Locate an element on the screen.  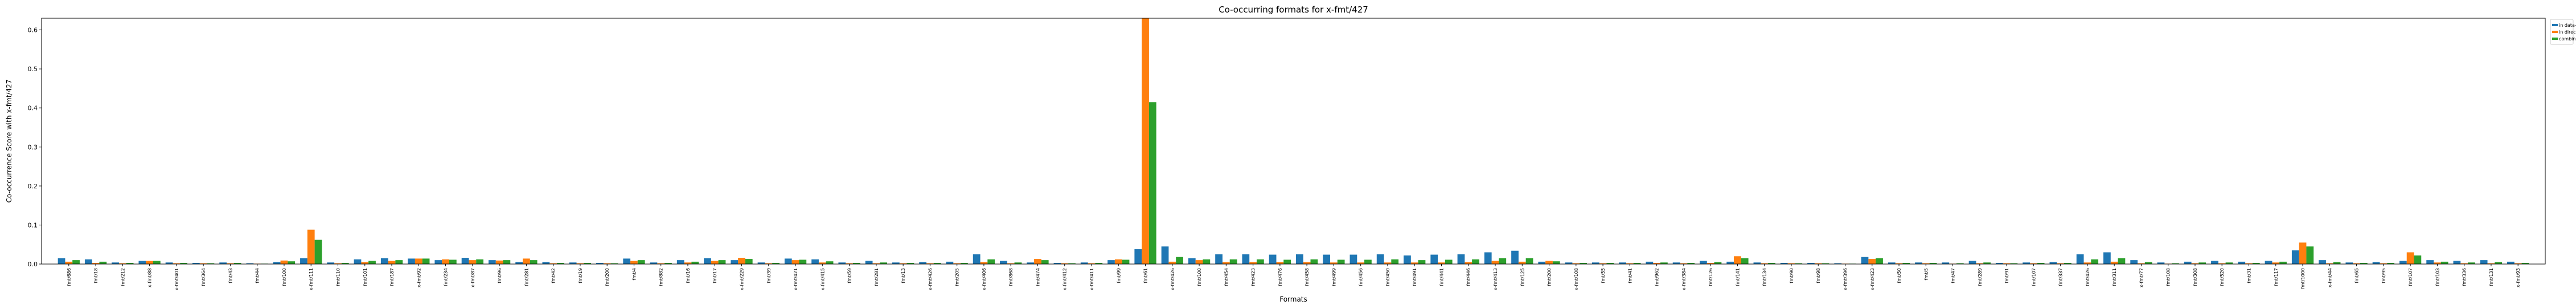
x-tick-label: fmt/426 is located at coordinates (2087, 277).